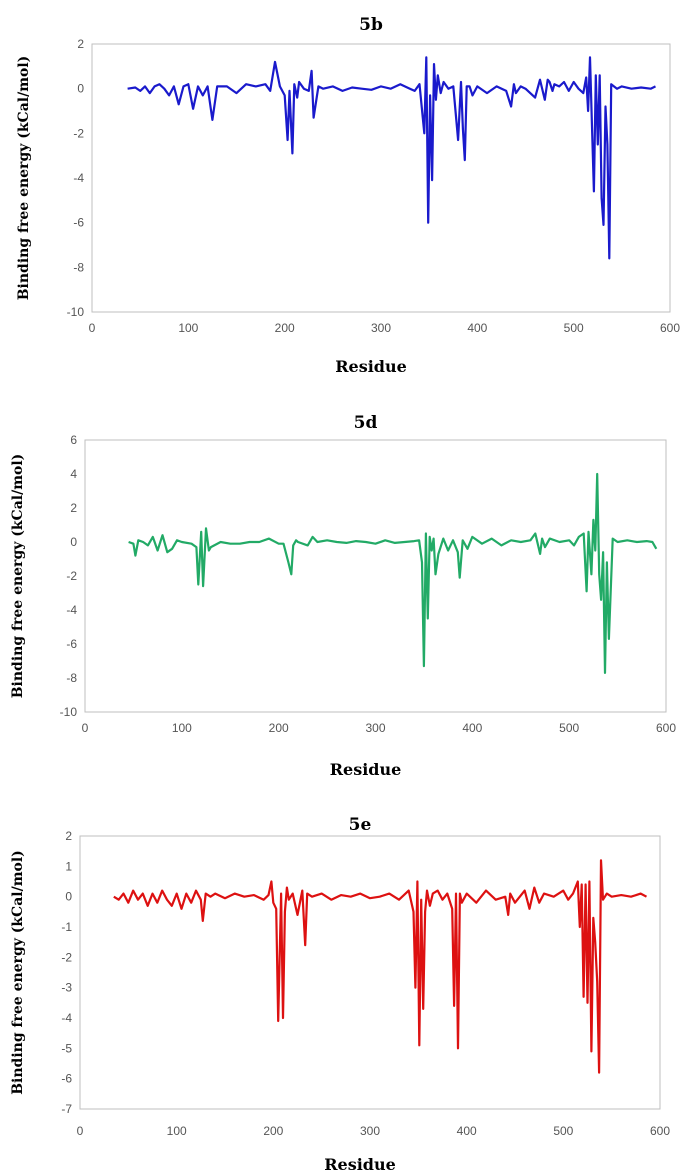  I want to click on chart-title: 5e, so click(360, 825).